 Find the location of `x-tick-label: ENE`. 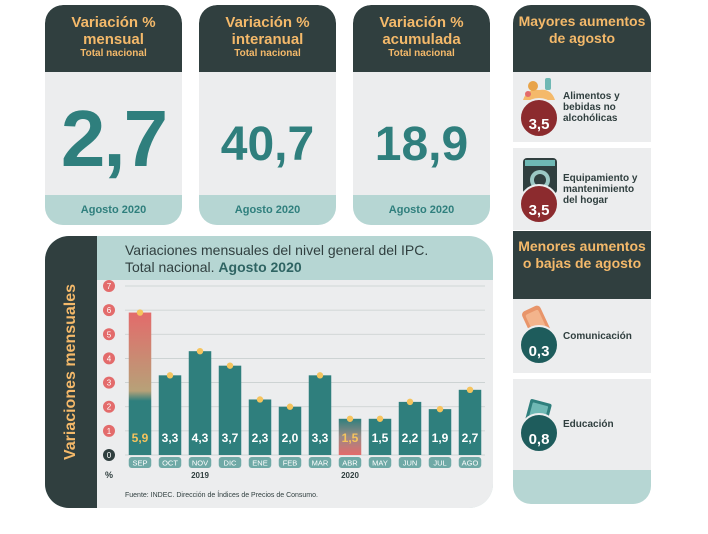

x-tick-label: ENE is located at coordinates (259, 463).